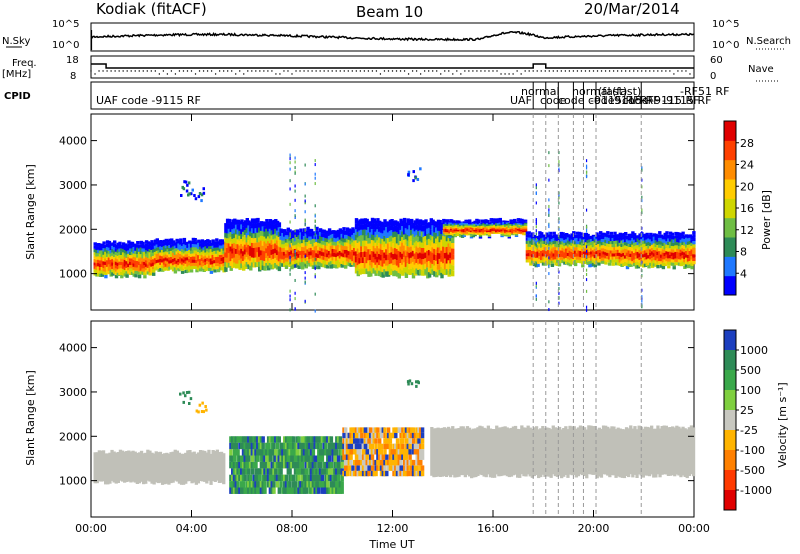 The height and width of the screenshot is (554, 800). I want to click on power-colorbar-swatch, so click(730, 247).